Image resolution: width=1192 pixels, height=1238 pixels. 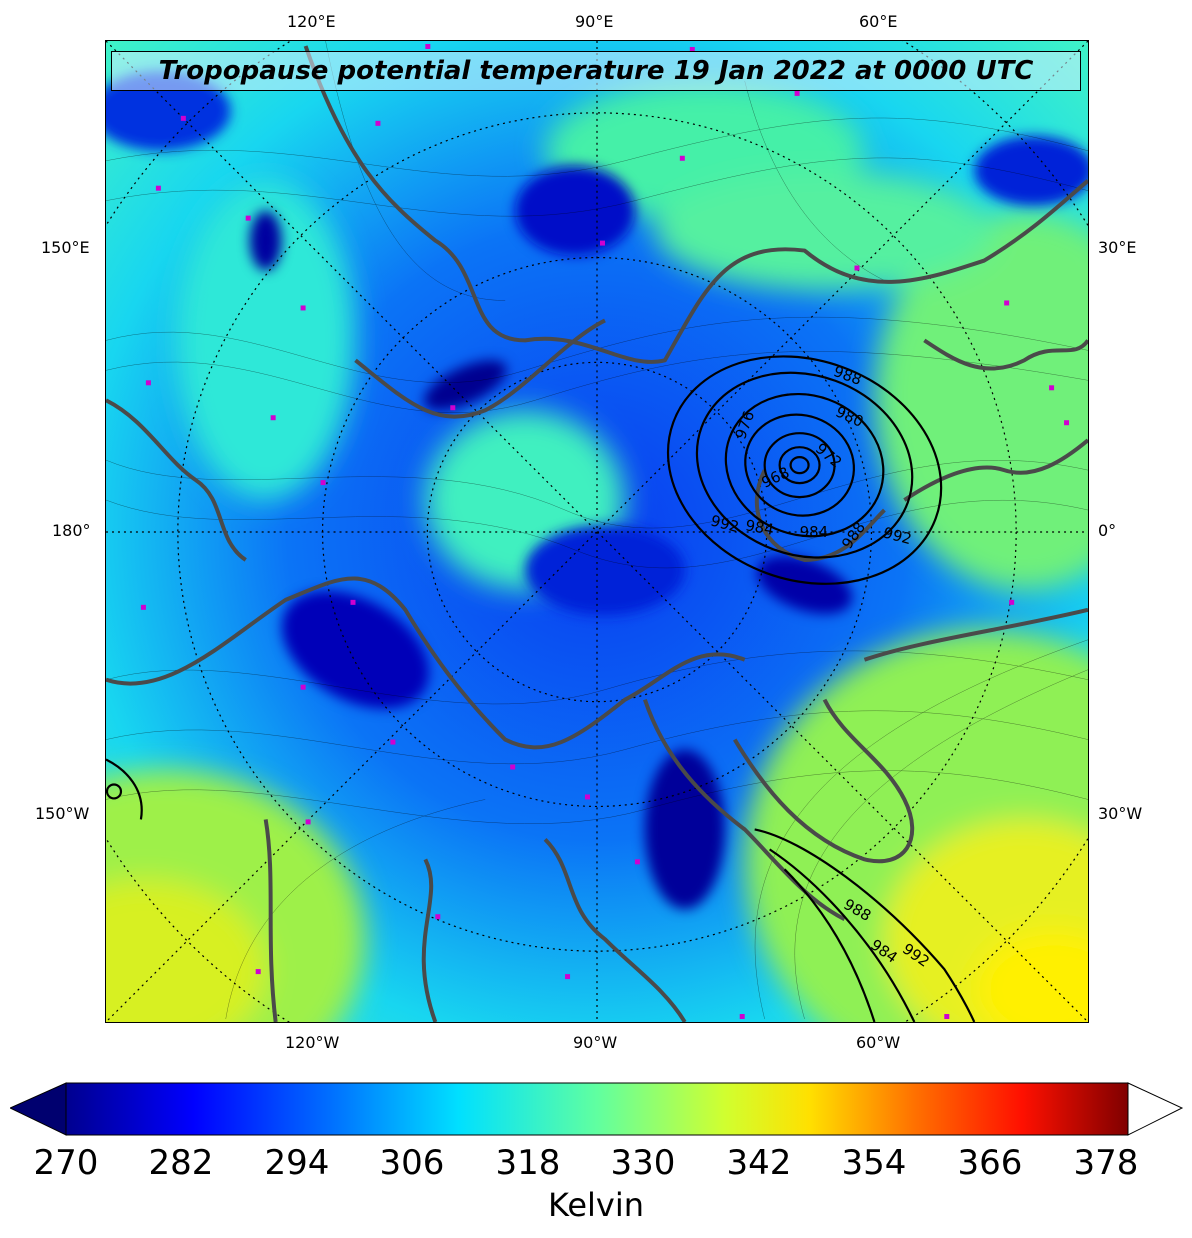 What do you see at coordinates (38, 1109) in the screenshot?
I see `colorbar-min-extend` at bounding box center [38, 1109].